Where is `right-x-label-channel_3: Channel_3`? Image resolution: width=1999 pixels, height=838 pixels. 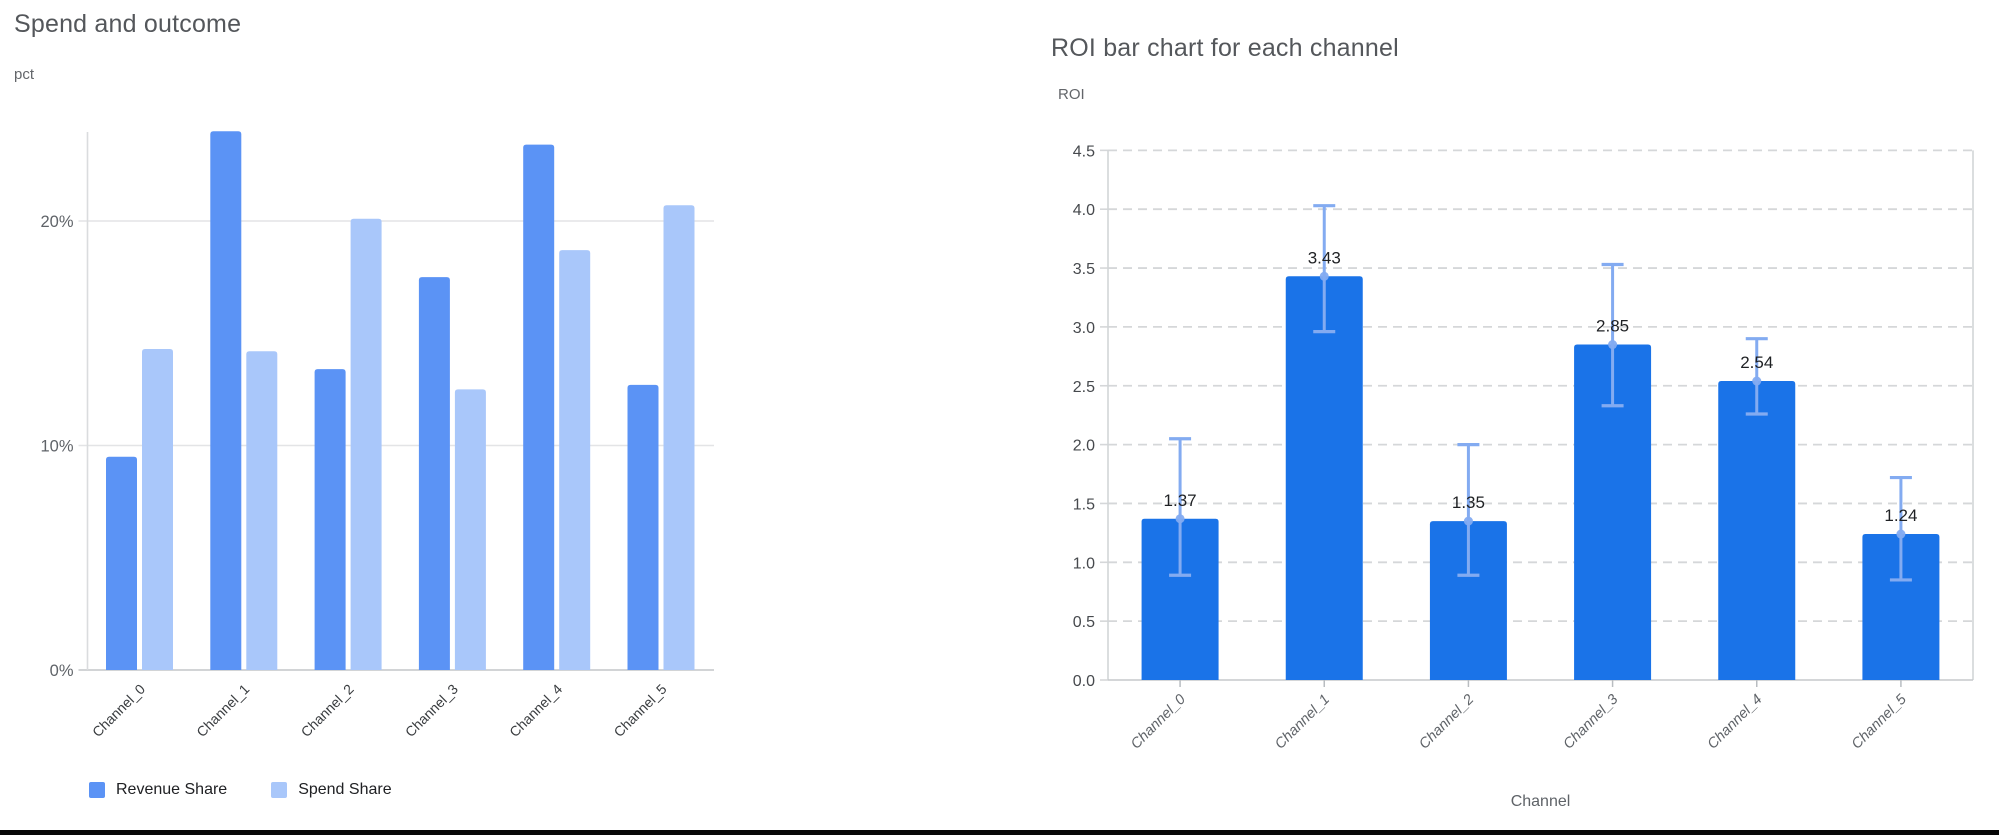
right-x-label-channel_3: Channel_3 is located at coordinates (1590, 722).